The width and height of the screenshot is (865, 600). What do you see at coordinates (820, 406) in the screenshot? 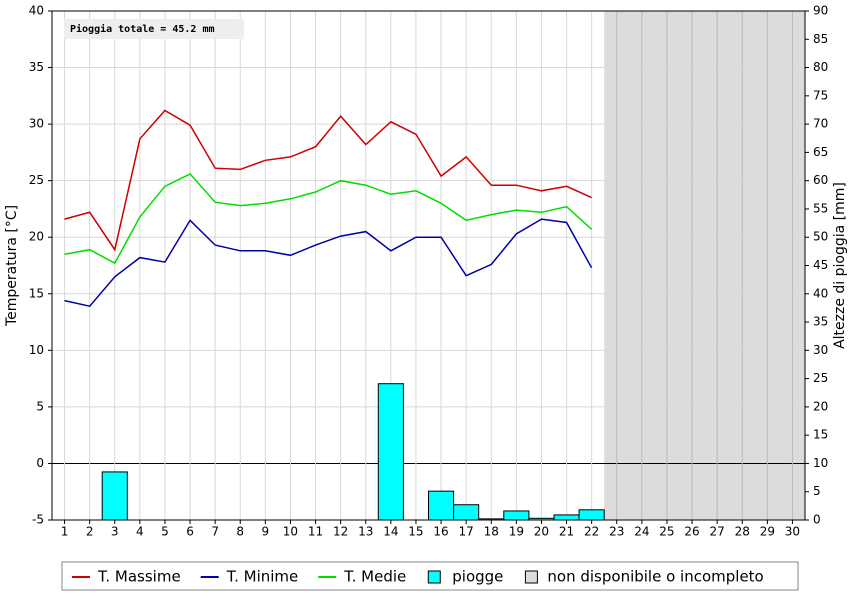
I see `y2-tick-label: 20` at bounding box center [820, 406].